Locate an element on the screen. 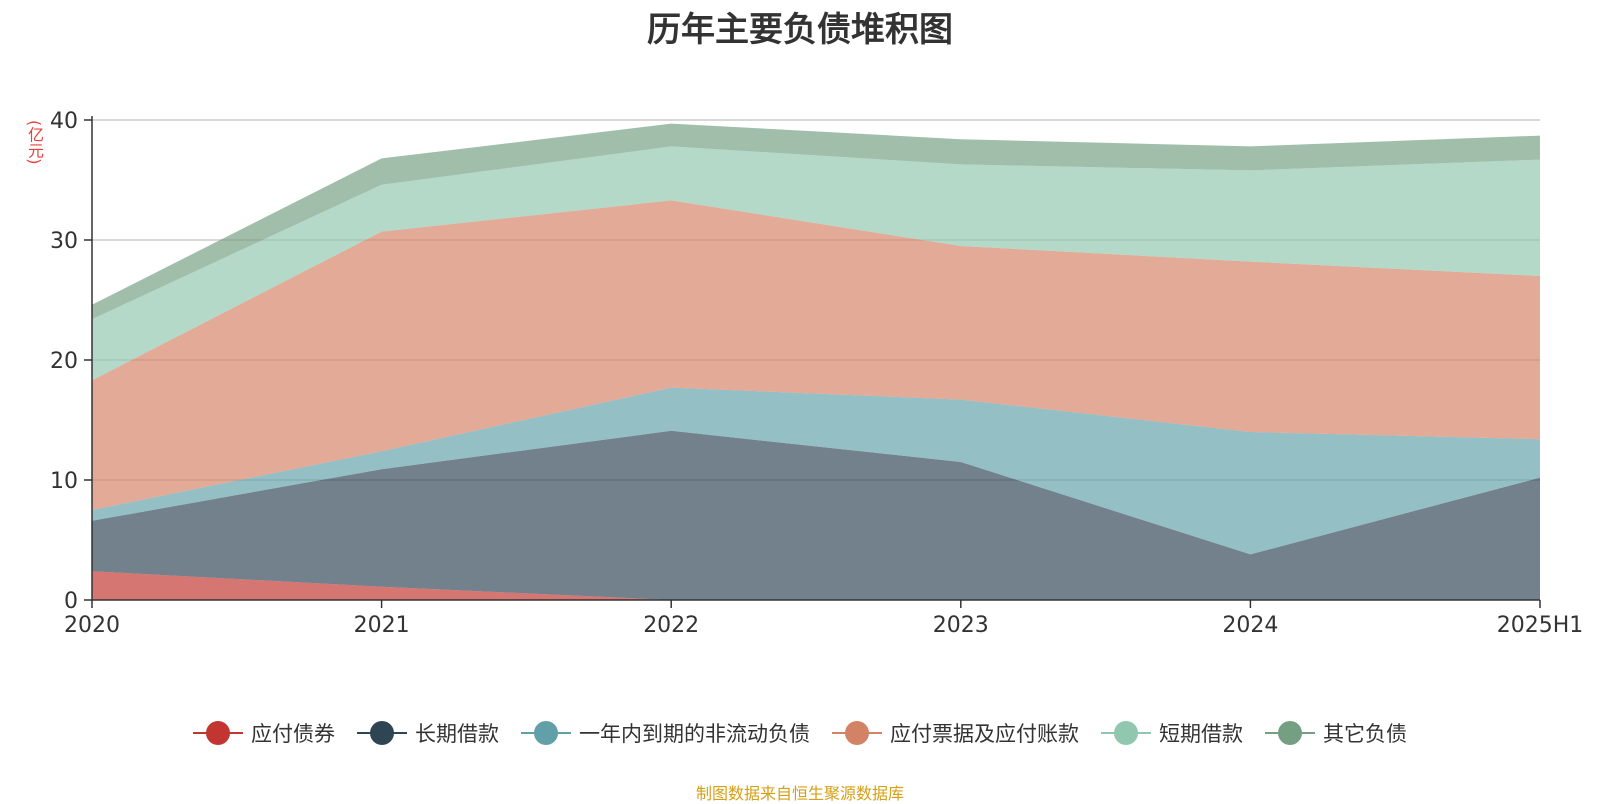  x-tick-label: 2021 is located at coordinates (382, 625).